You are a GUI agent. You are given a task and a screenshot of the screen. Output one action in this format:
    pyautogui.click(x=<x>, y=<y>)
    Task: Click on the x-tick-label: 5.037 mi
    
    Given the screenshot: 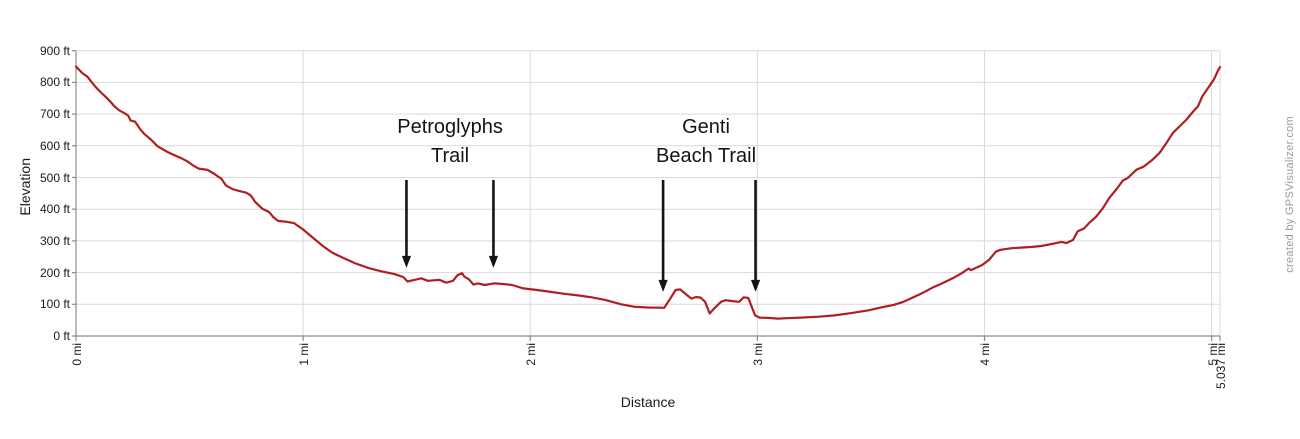 What is the action you would take?
    pyautogui.click(x=1221, y=366)
    